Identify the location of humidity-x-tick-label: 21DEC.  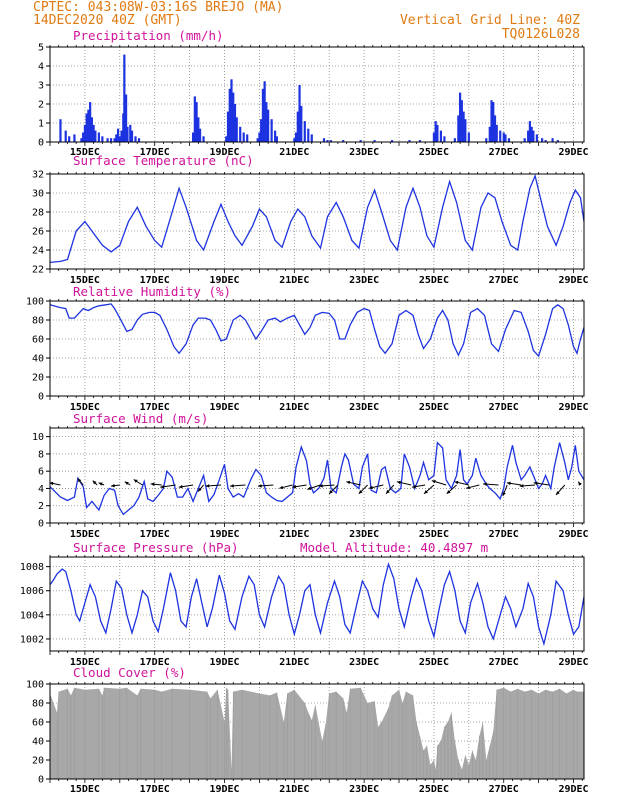
(294, 407).